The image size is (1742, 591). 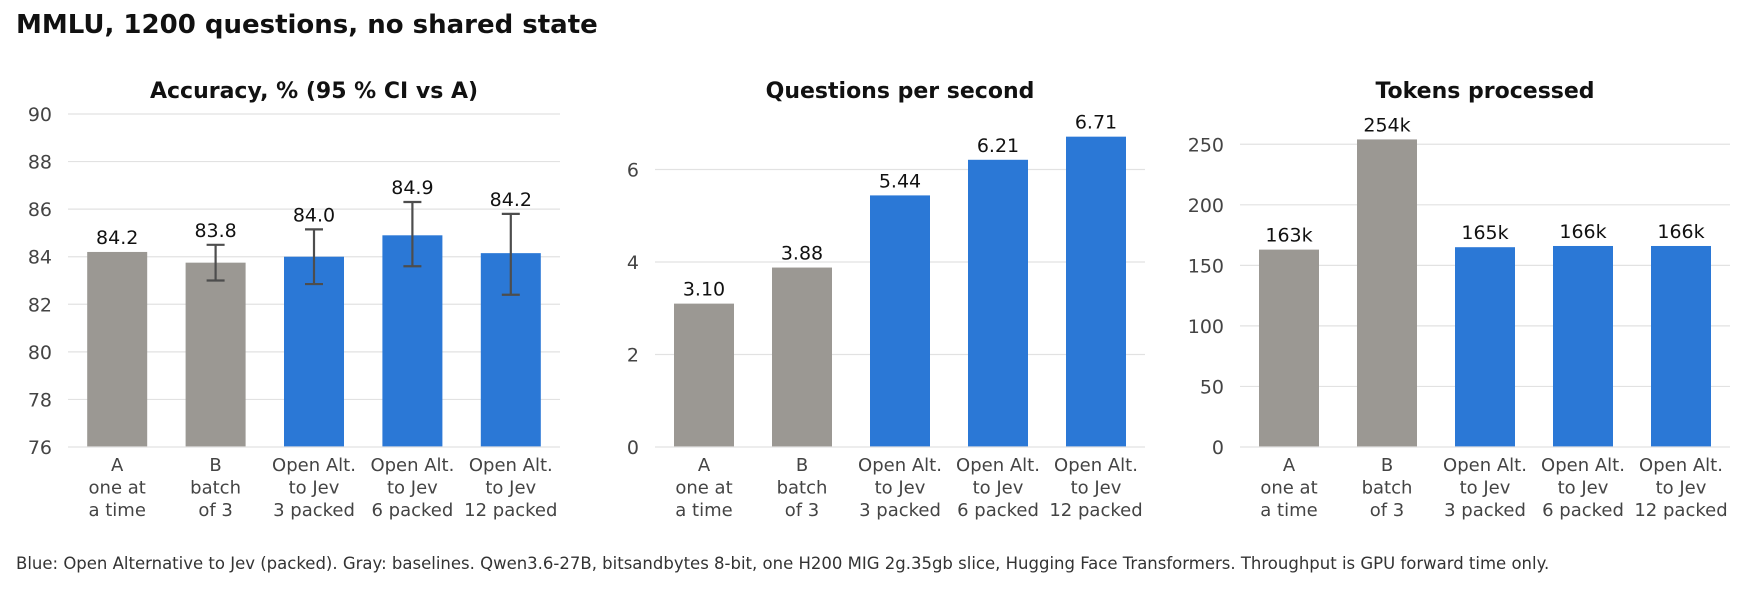 I want to click on chart-0-ytick-label: 84, so click(x=40, y=258).